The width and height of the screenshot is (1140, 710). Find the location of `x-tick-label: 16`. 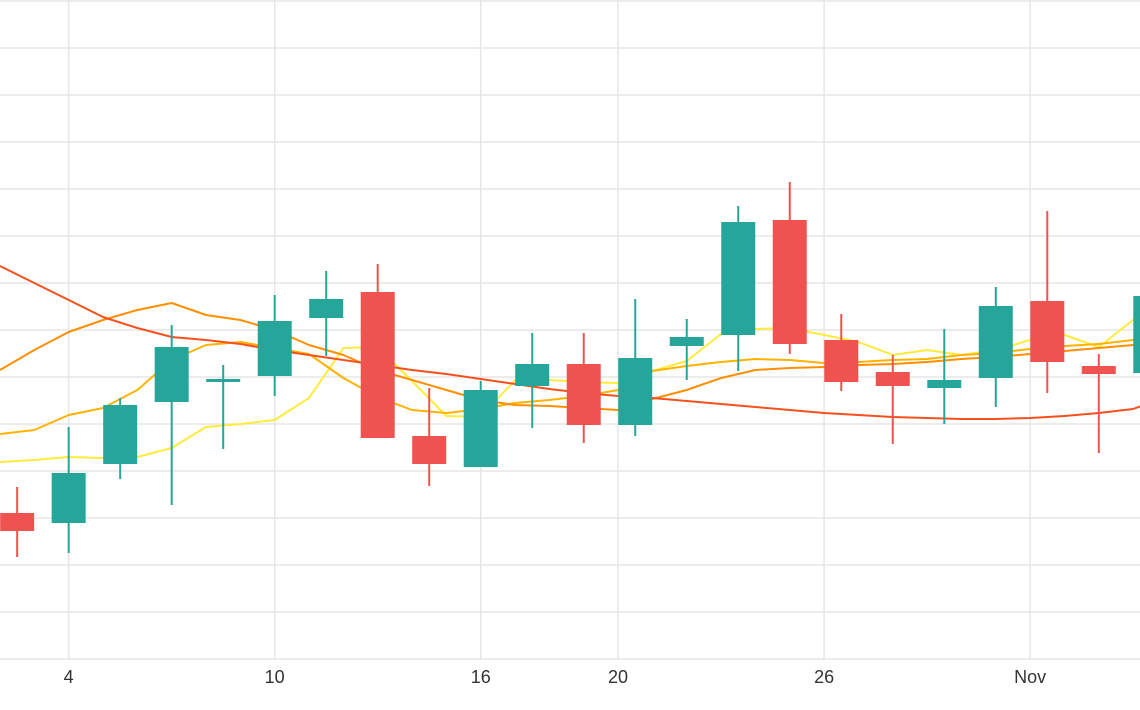

x-tick-label: 16 is located at coordinates (481, 677).